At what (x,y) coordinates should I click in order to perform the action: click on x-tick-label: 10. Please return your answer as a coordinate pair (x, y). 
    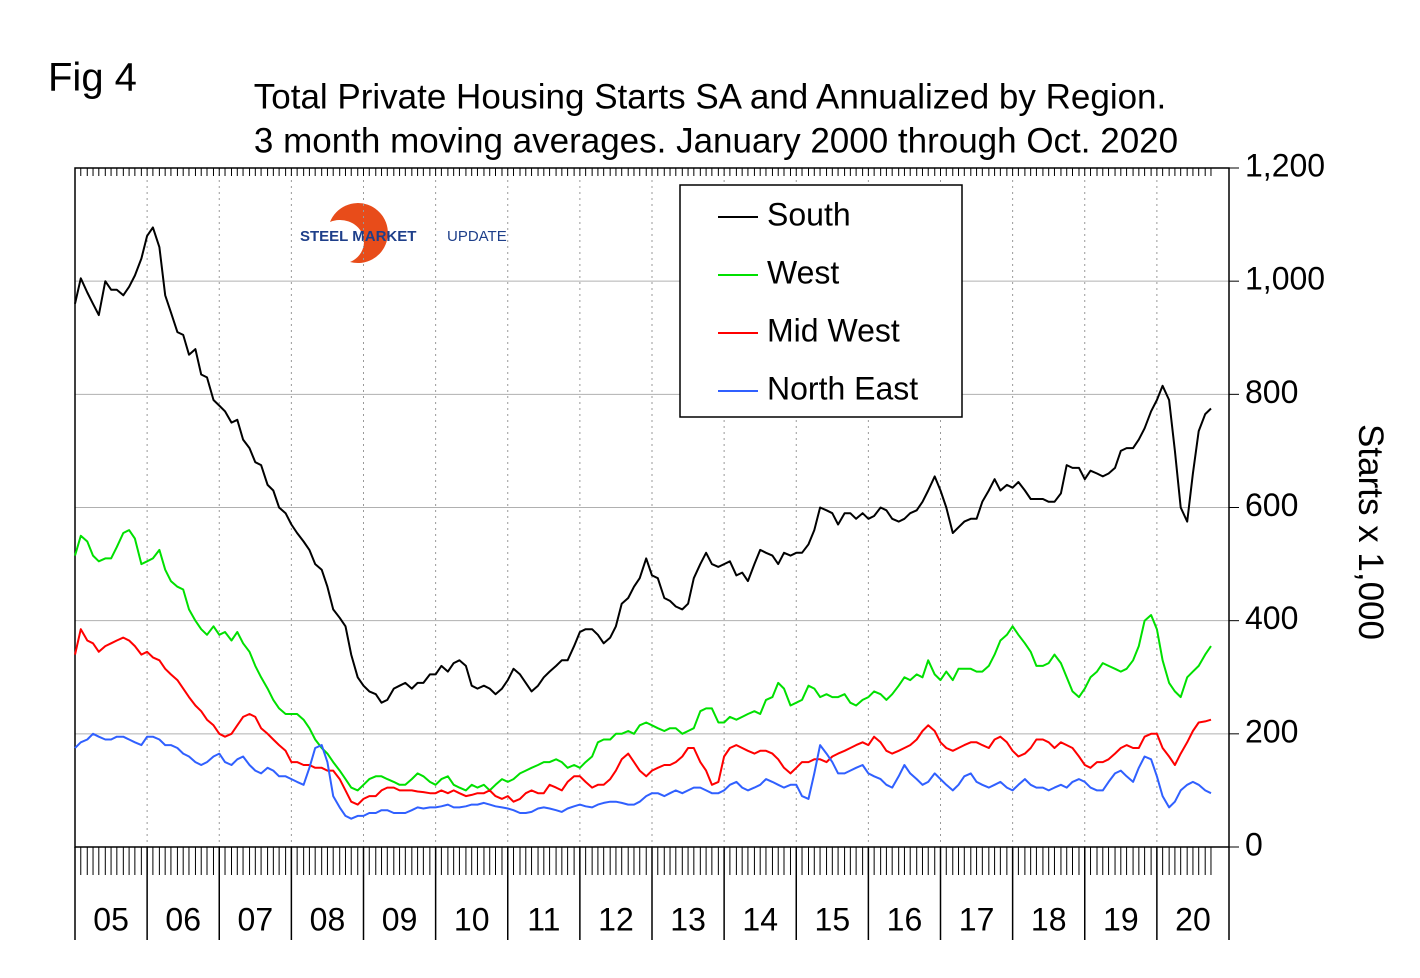
    Looking at the image, I should click on (472, 919).